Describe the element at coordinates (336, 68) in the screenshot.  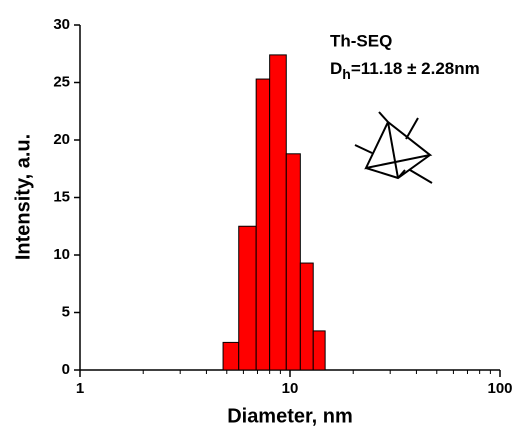
I see `annotation-label: D` at that location.